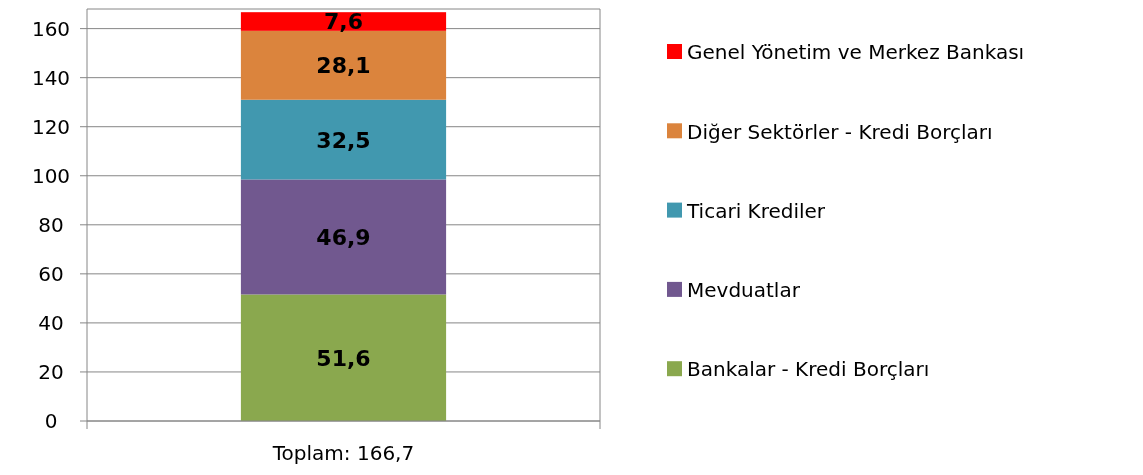  What do you see at coordinates (856, 52) in the screenshot?
I see `legend-label: Genel Yönetim ve Merkez Bankası` at bounding box center [856, 52].